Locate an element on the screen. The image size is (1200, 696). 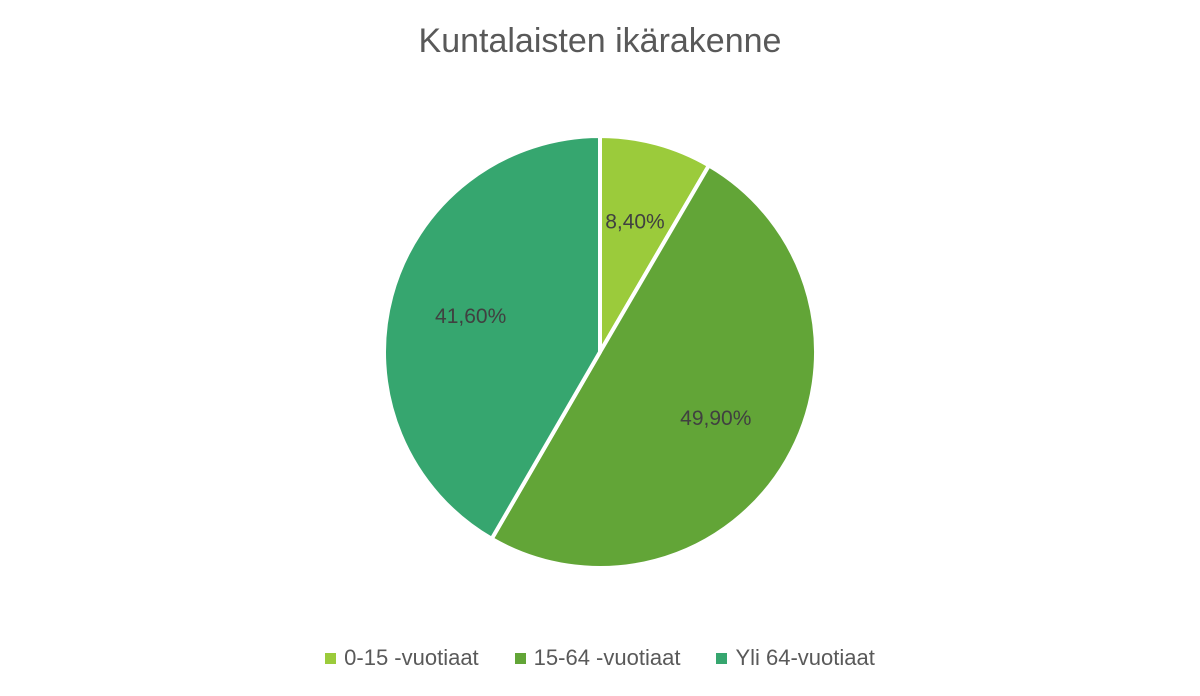
legend-item: 0-15 -vuotiaat is located at coordinates (402, 658).